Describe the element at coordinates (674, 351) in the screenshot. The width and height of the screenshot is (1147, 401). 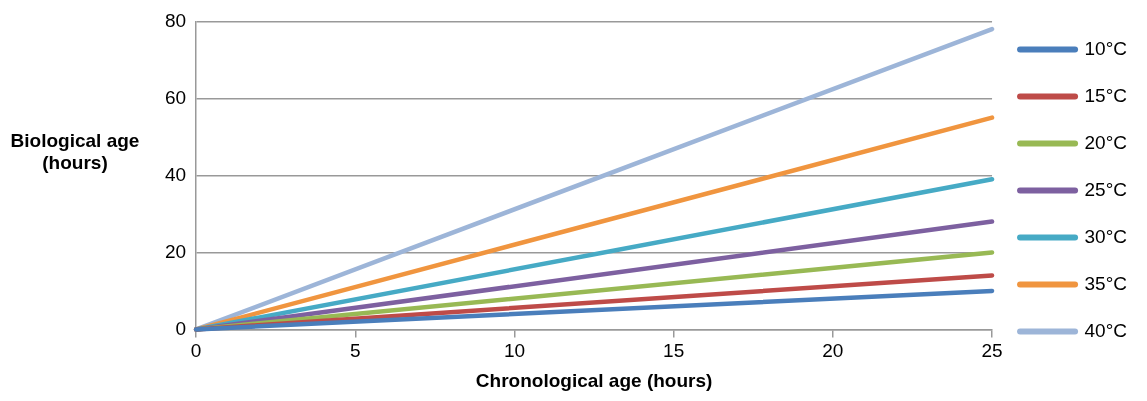
I see `x-tick-label: 15` at that location.